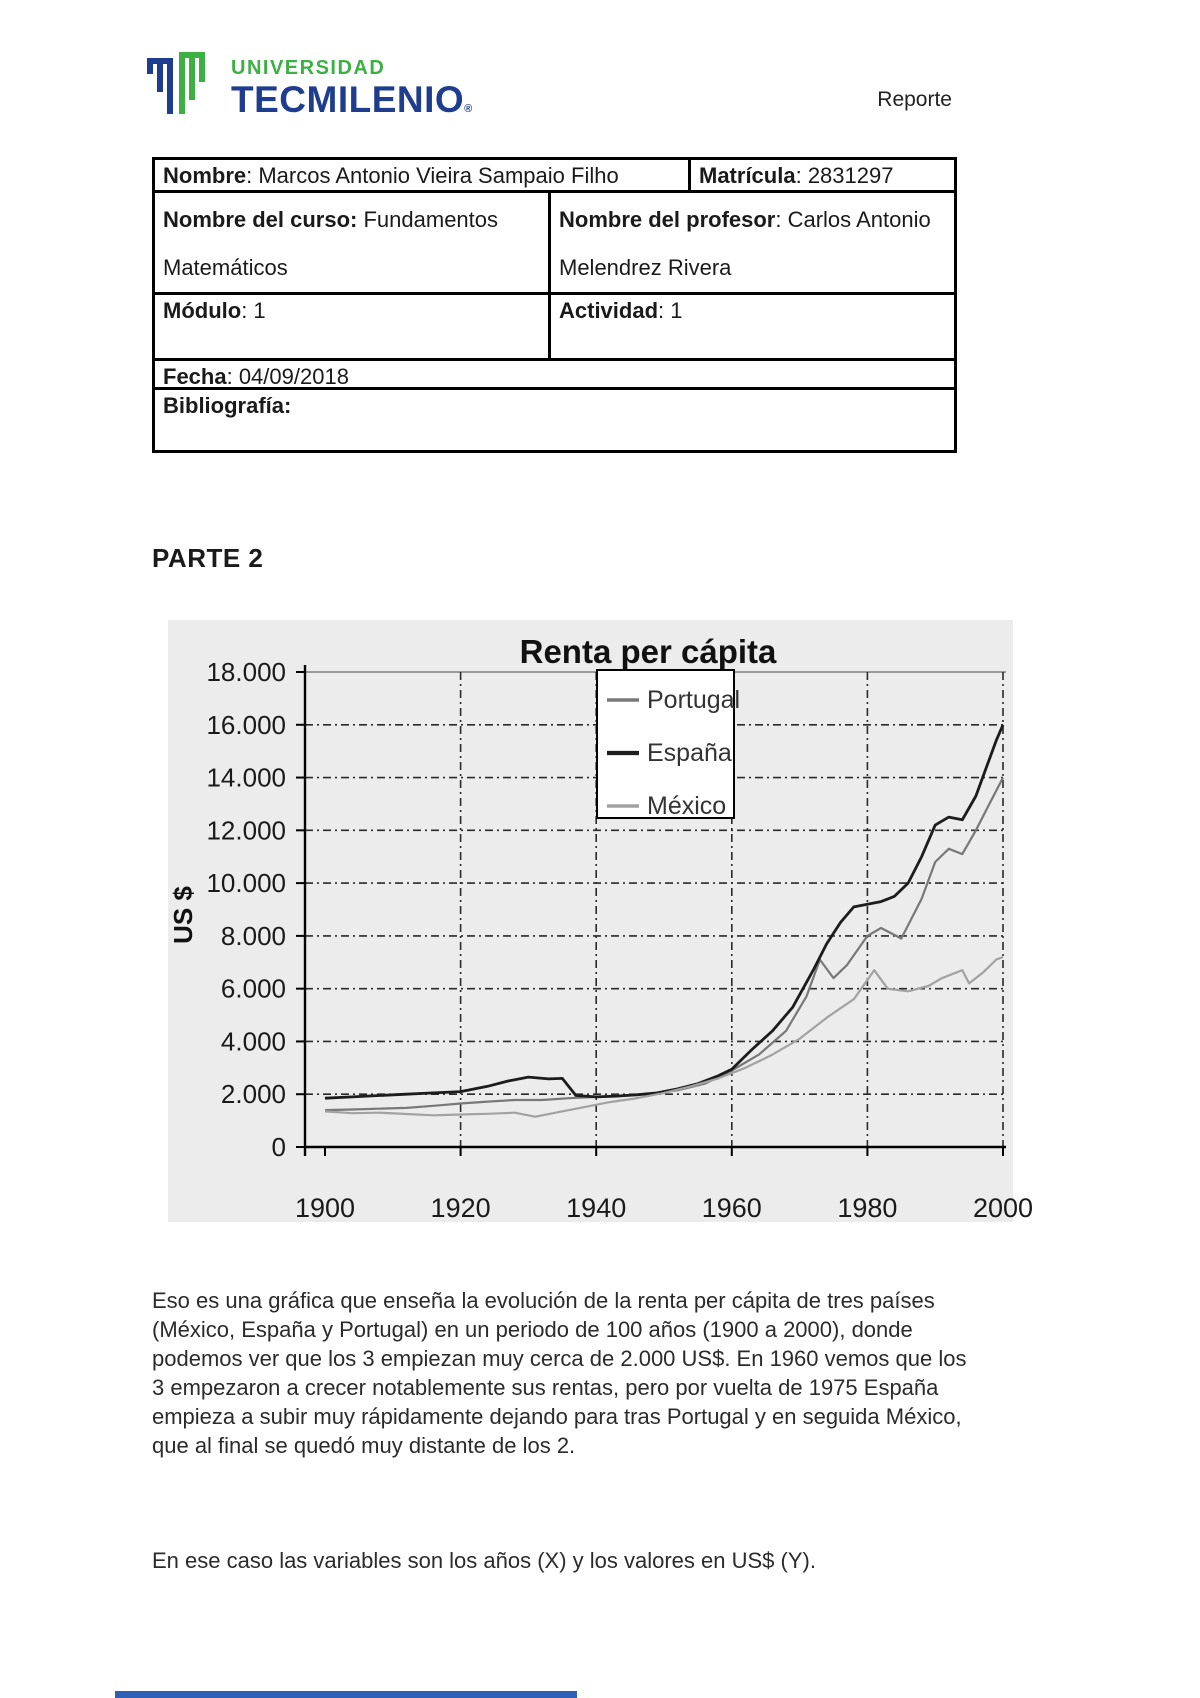  I want to click on modulo-label: Módulo, so click(202, 310).